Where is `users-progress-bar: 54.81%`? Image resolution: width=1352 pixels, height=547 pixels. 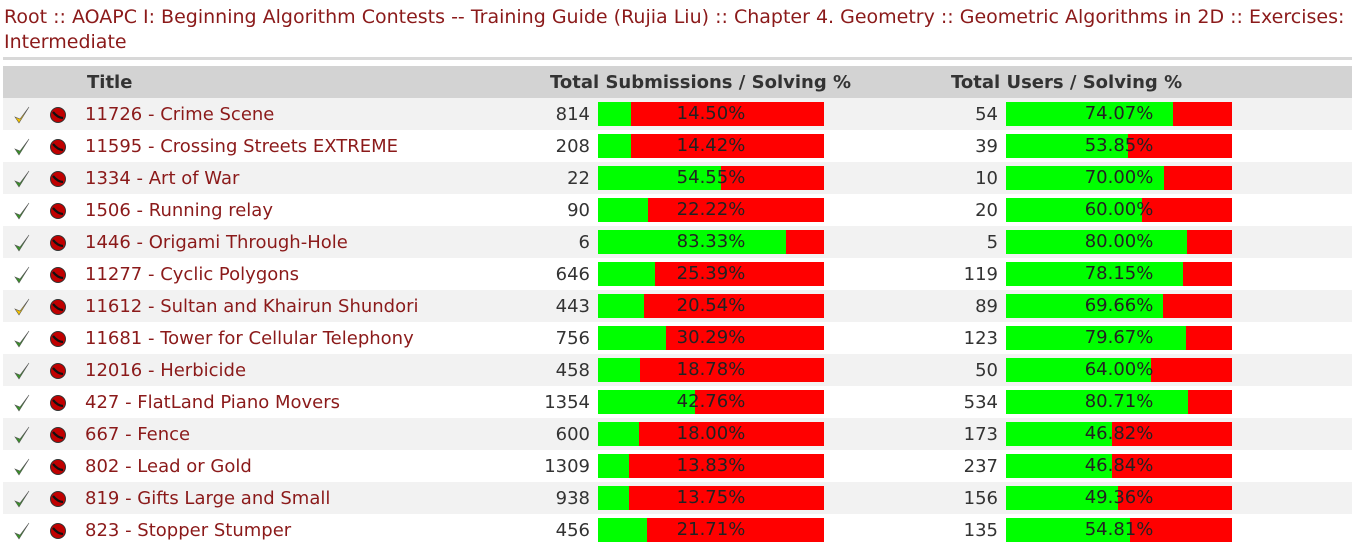 users-progress-bar: 54.81% is located at coordinates (1119, 530).